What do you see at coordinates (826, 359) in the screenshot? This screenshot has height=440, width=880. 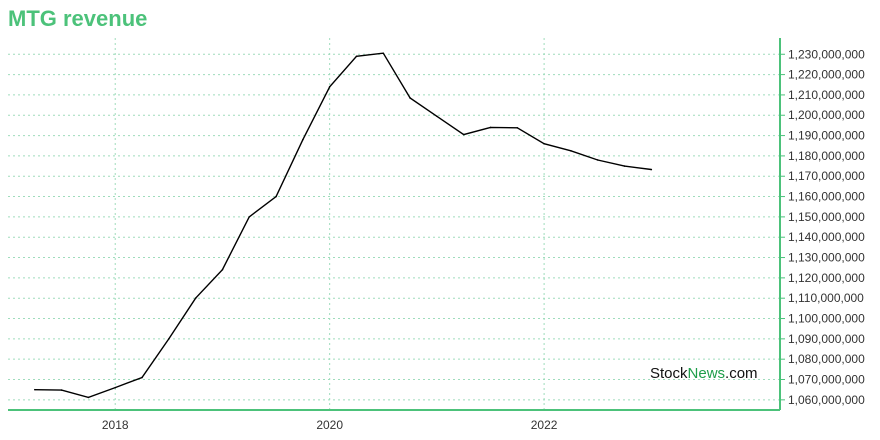 I see `y-tick-label: 1,080,000,000` at bounding box center [826, 359].